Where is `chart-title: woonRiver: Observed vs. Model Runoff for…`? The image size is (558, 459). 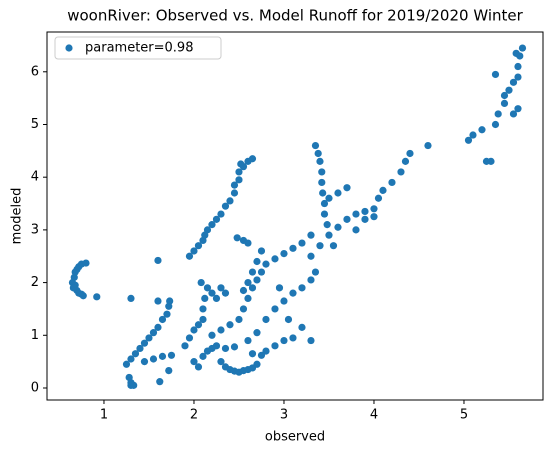
chart-title: woonRiver: Observed vs. Model Runoff for… is located at coordinates (295, 16).